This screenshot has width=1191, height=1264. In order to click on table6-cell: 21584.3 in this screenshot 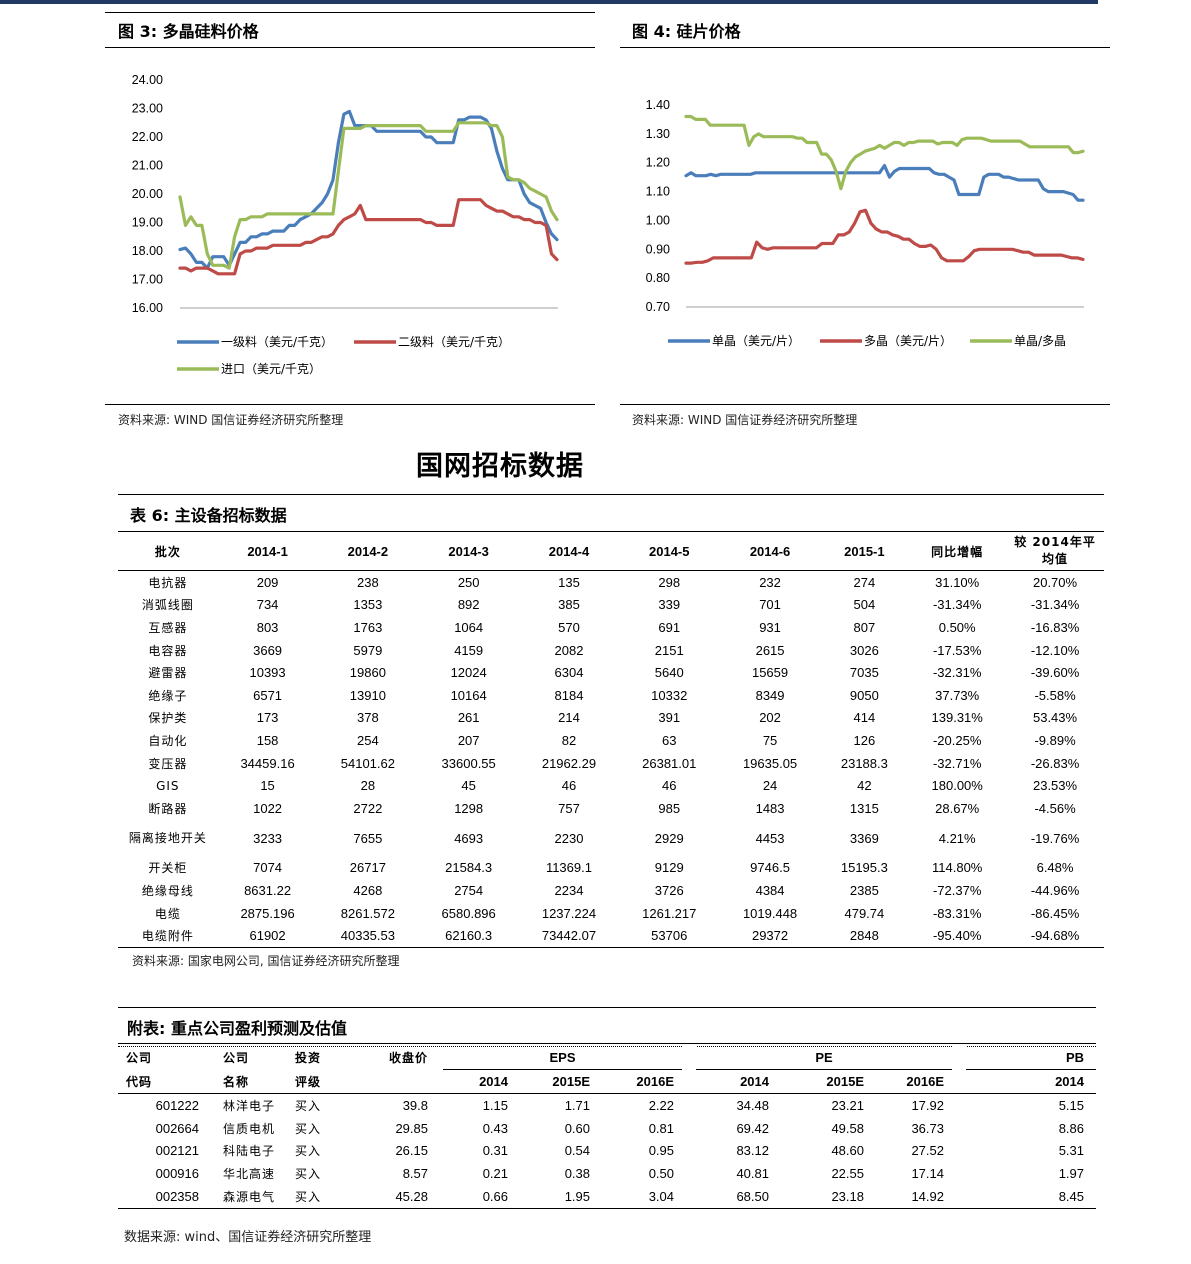, I will do `click(469, 868)`.